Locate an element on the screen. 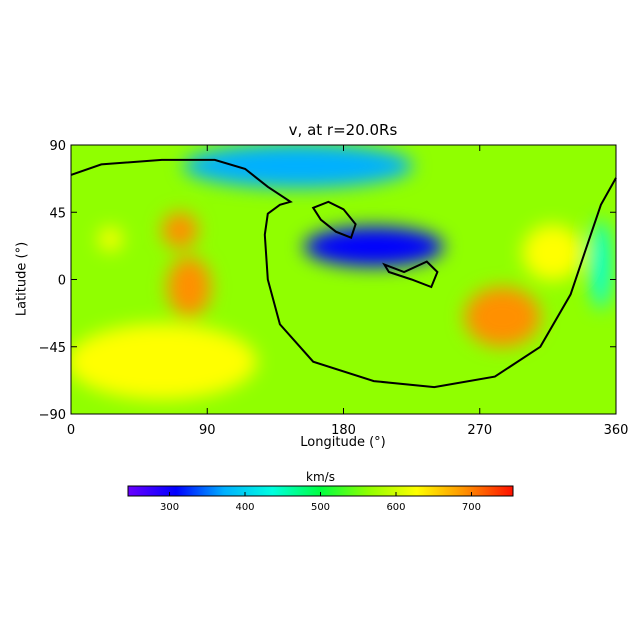 This screenshot has width=640, height=640. colorbar-tick-label: 600 is located at coordinates (395, 507).